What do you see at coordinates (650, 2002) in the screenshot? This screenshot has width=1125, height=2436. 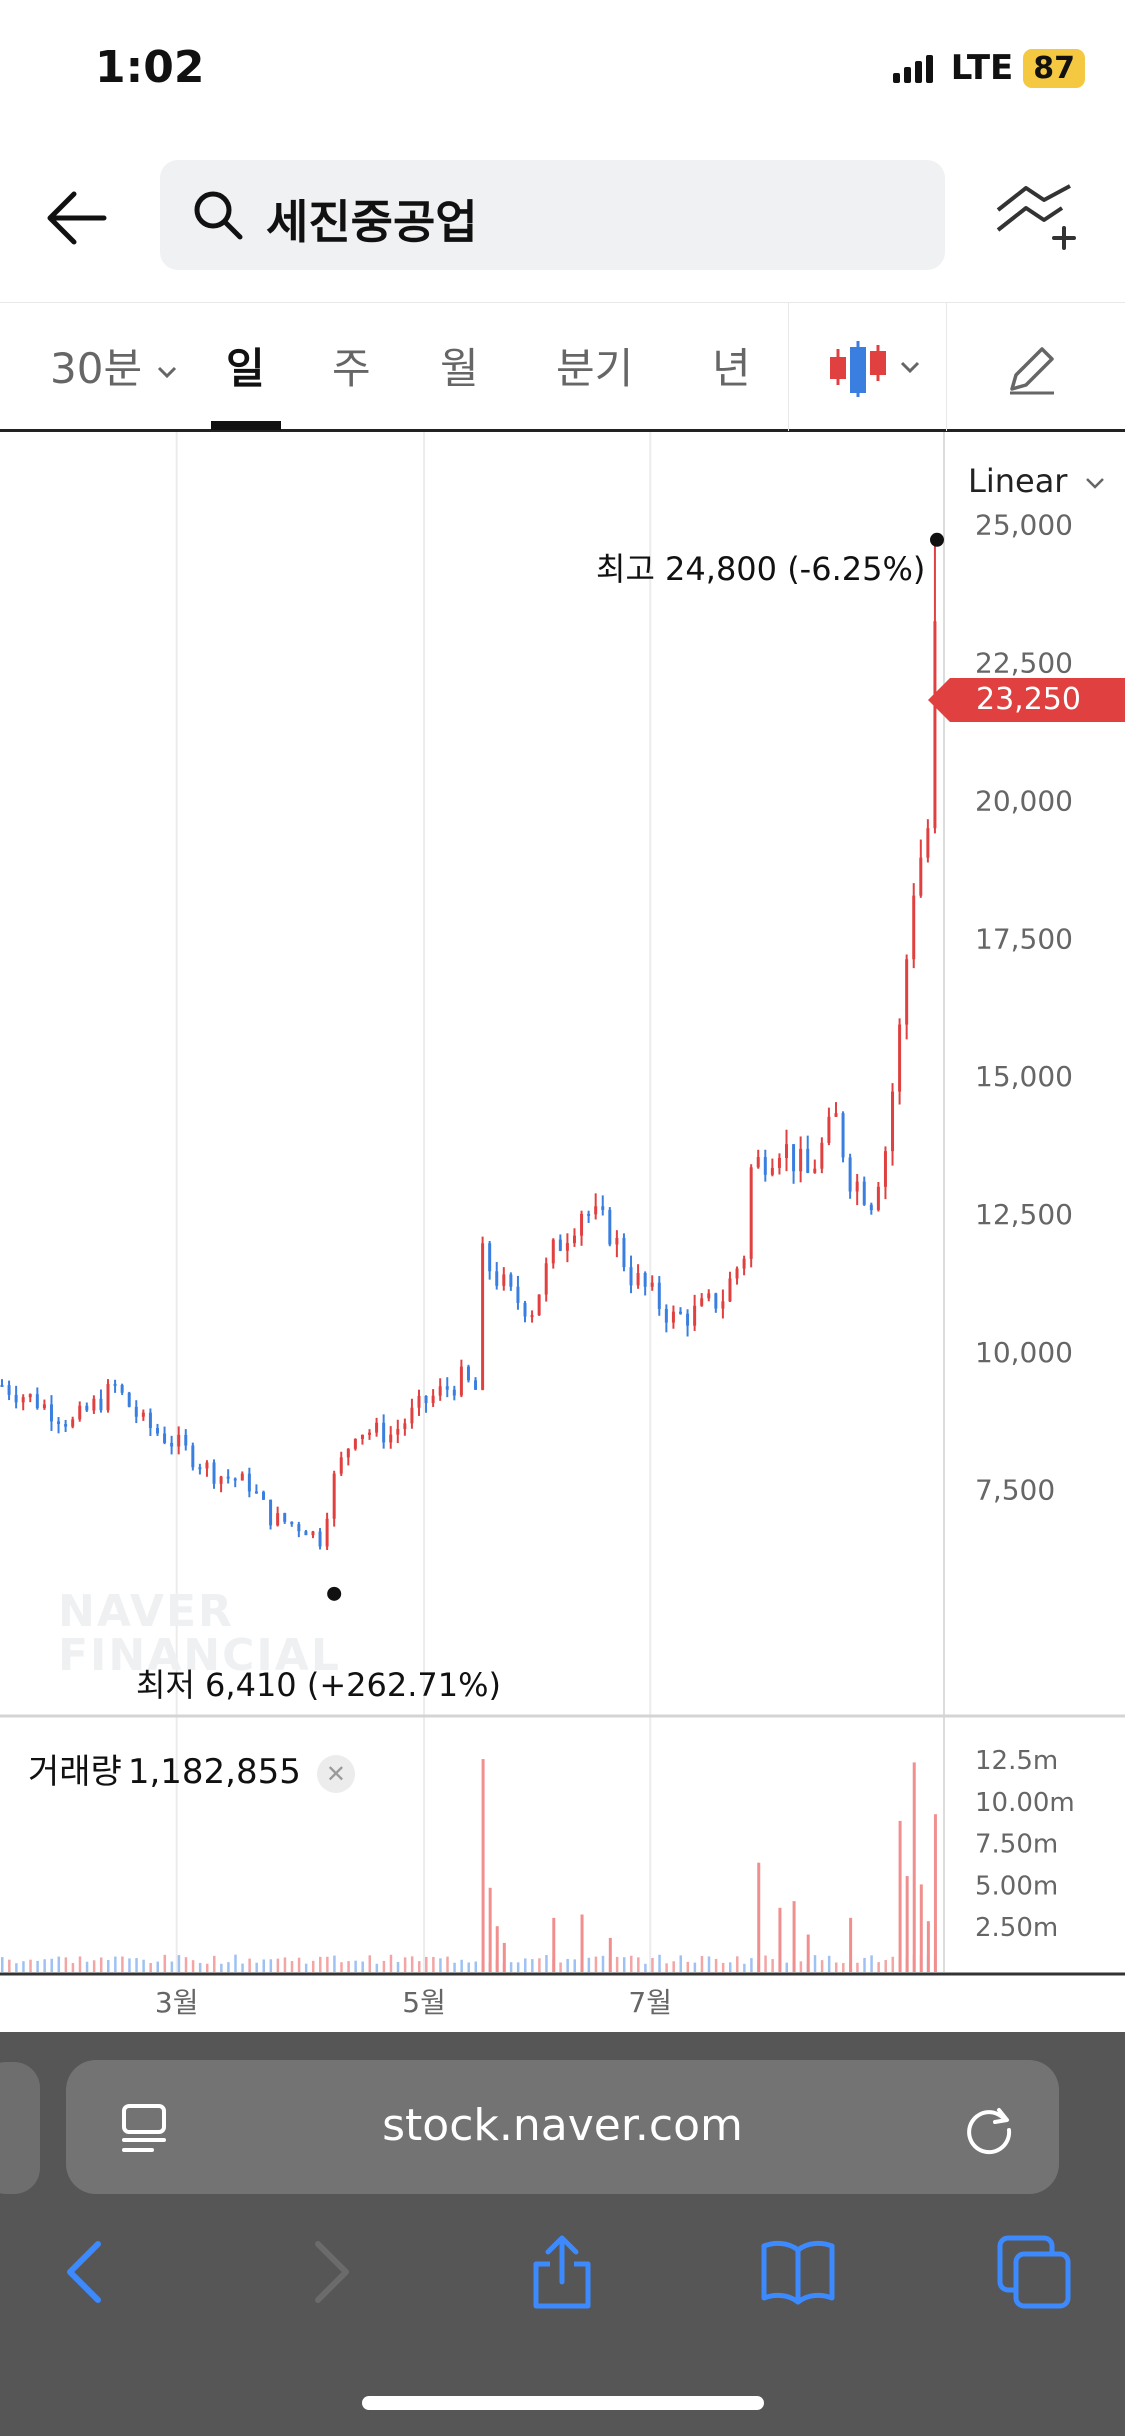 I see `x-tick-label: 7월` at bounding box center [650, 2002].